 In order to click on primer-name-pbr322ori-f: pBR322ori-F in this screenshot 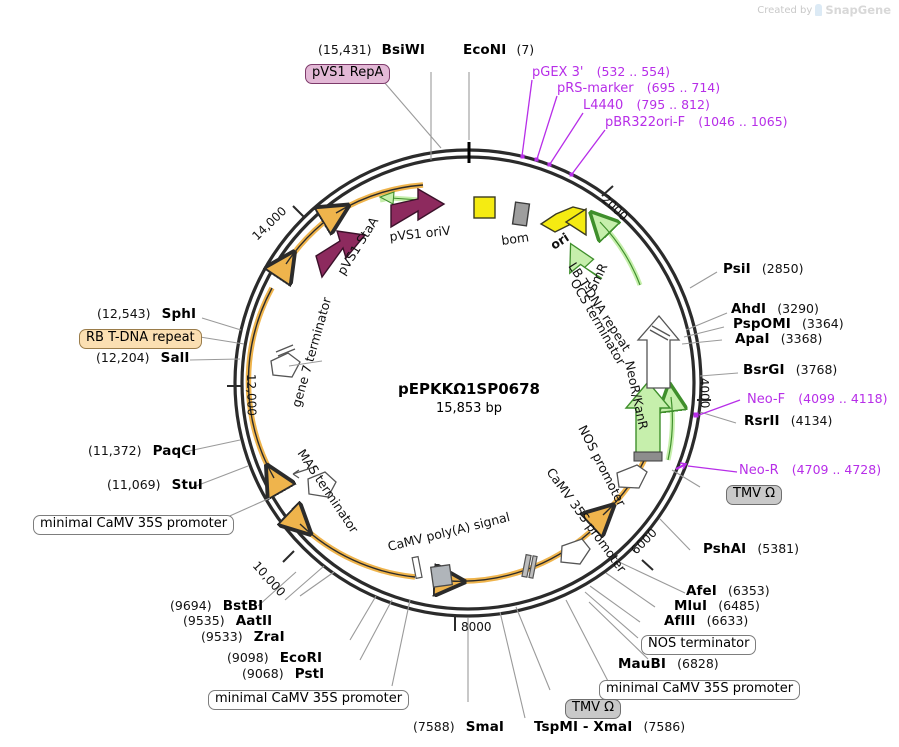, I will do `click(645, 122)`.